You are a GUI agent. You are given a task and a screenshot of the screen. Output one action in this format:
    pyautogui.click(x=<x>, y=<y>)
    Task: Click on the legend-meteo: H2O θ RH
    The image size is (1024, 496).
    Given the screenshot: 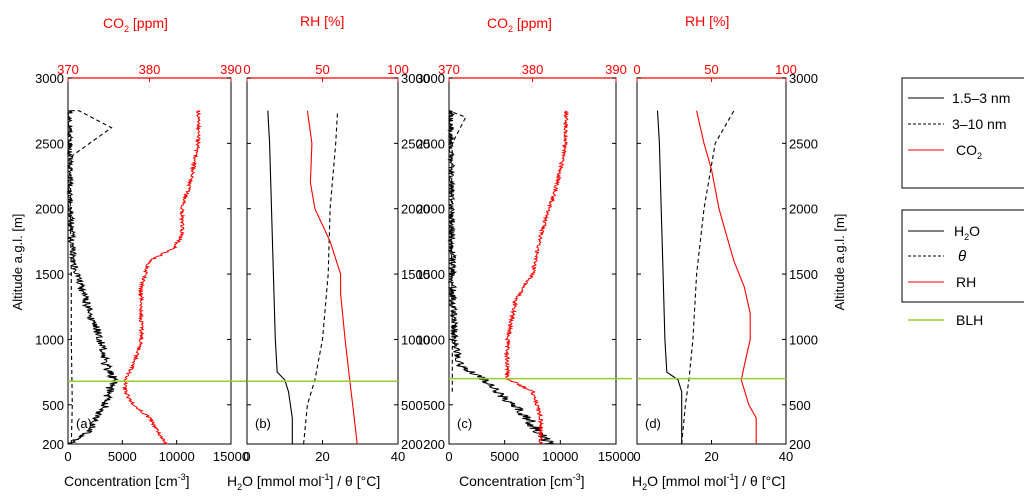 What is the action you would take?
    pyautogui.click(x=962, y=256)
    